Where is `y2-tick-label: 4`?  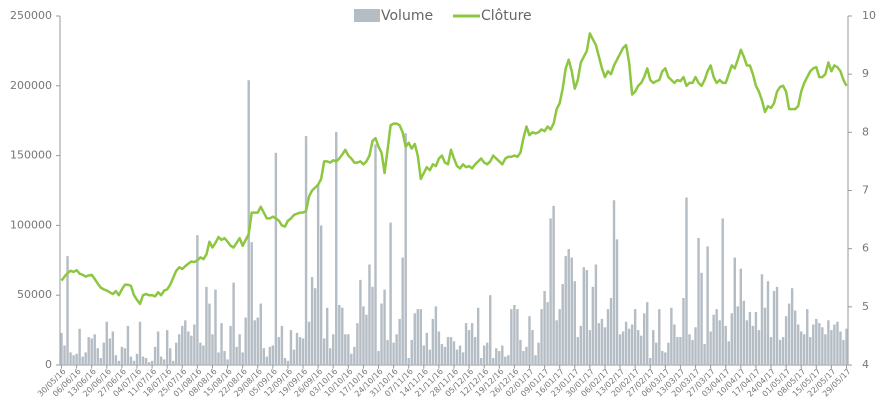 y2-tick-label: 4 is located at coordinates (865, 364).